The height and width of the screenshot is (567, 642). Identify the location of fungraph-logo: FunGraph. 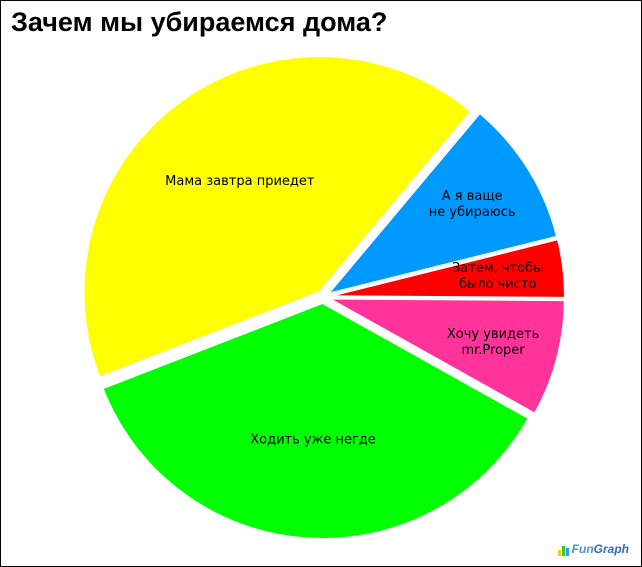
(593, 549).